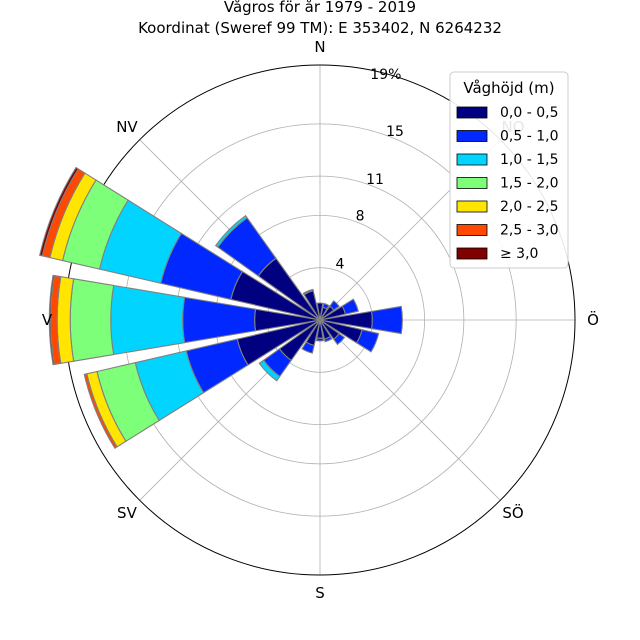 The width and height of the screenshot is (640, 640). I want to click on direction-label: SÖ, so click(512, 512).